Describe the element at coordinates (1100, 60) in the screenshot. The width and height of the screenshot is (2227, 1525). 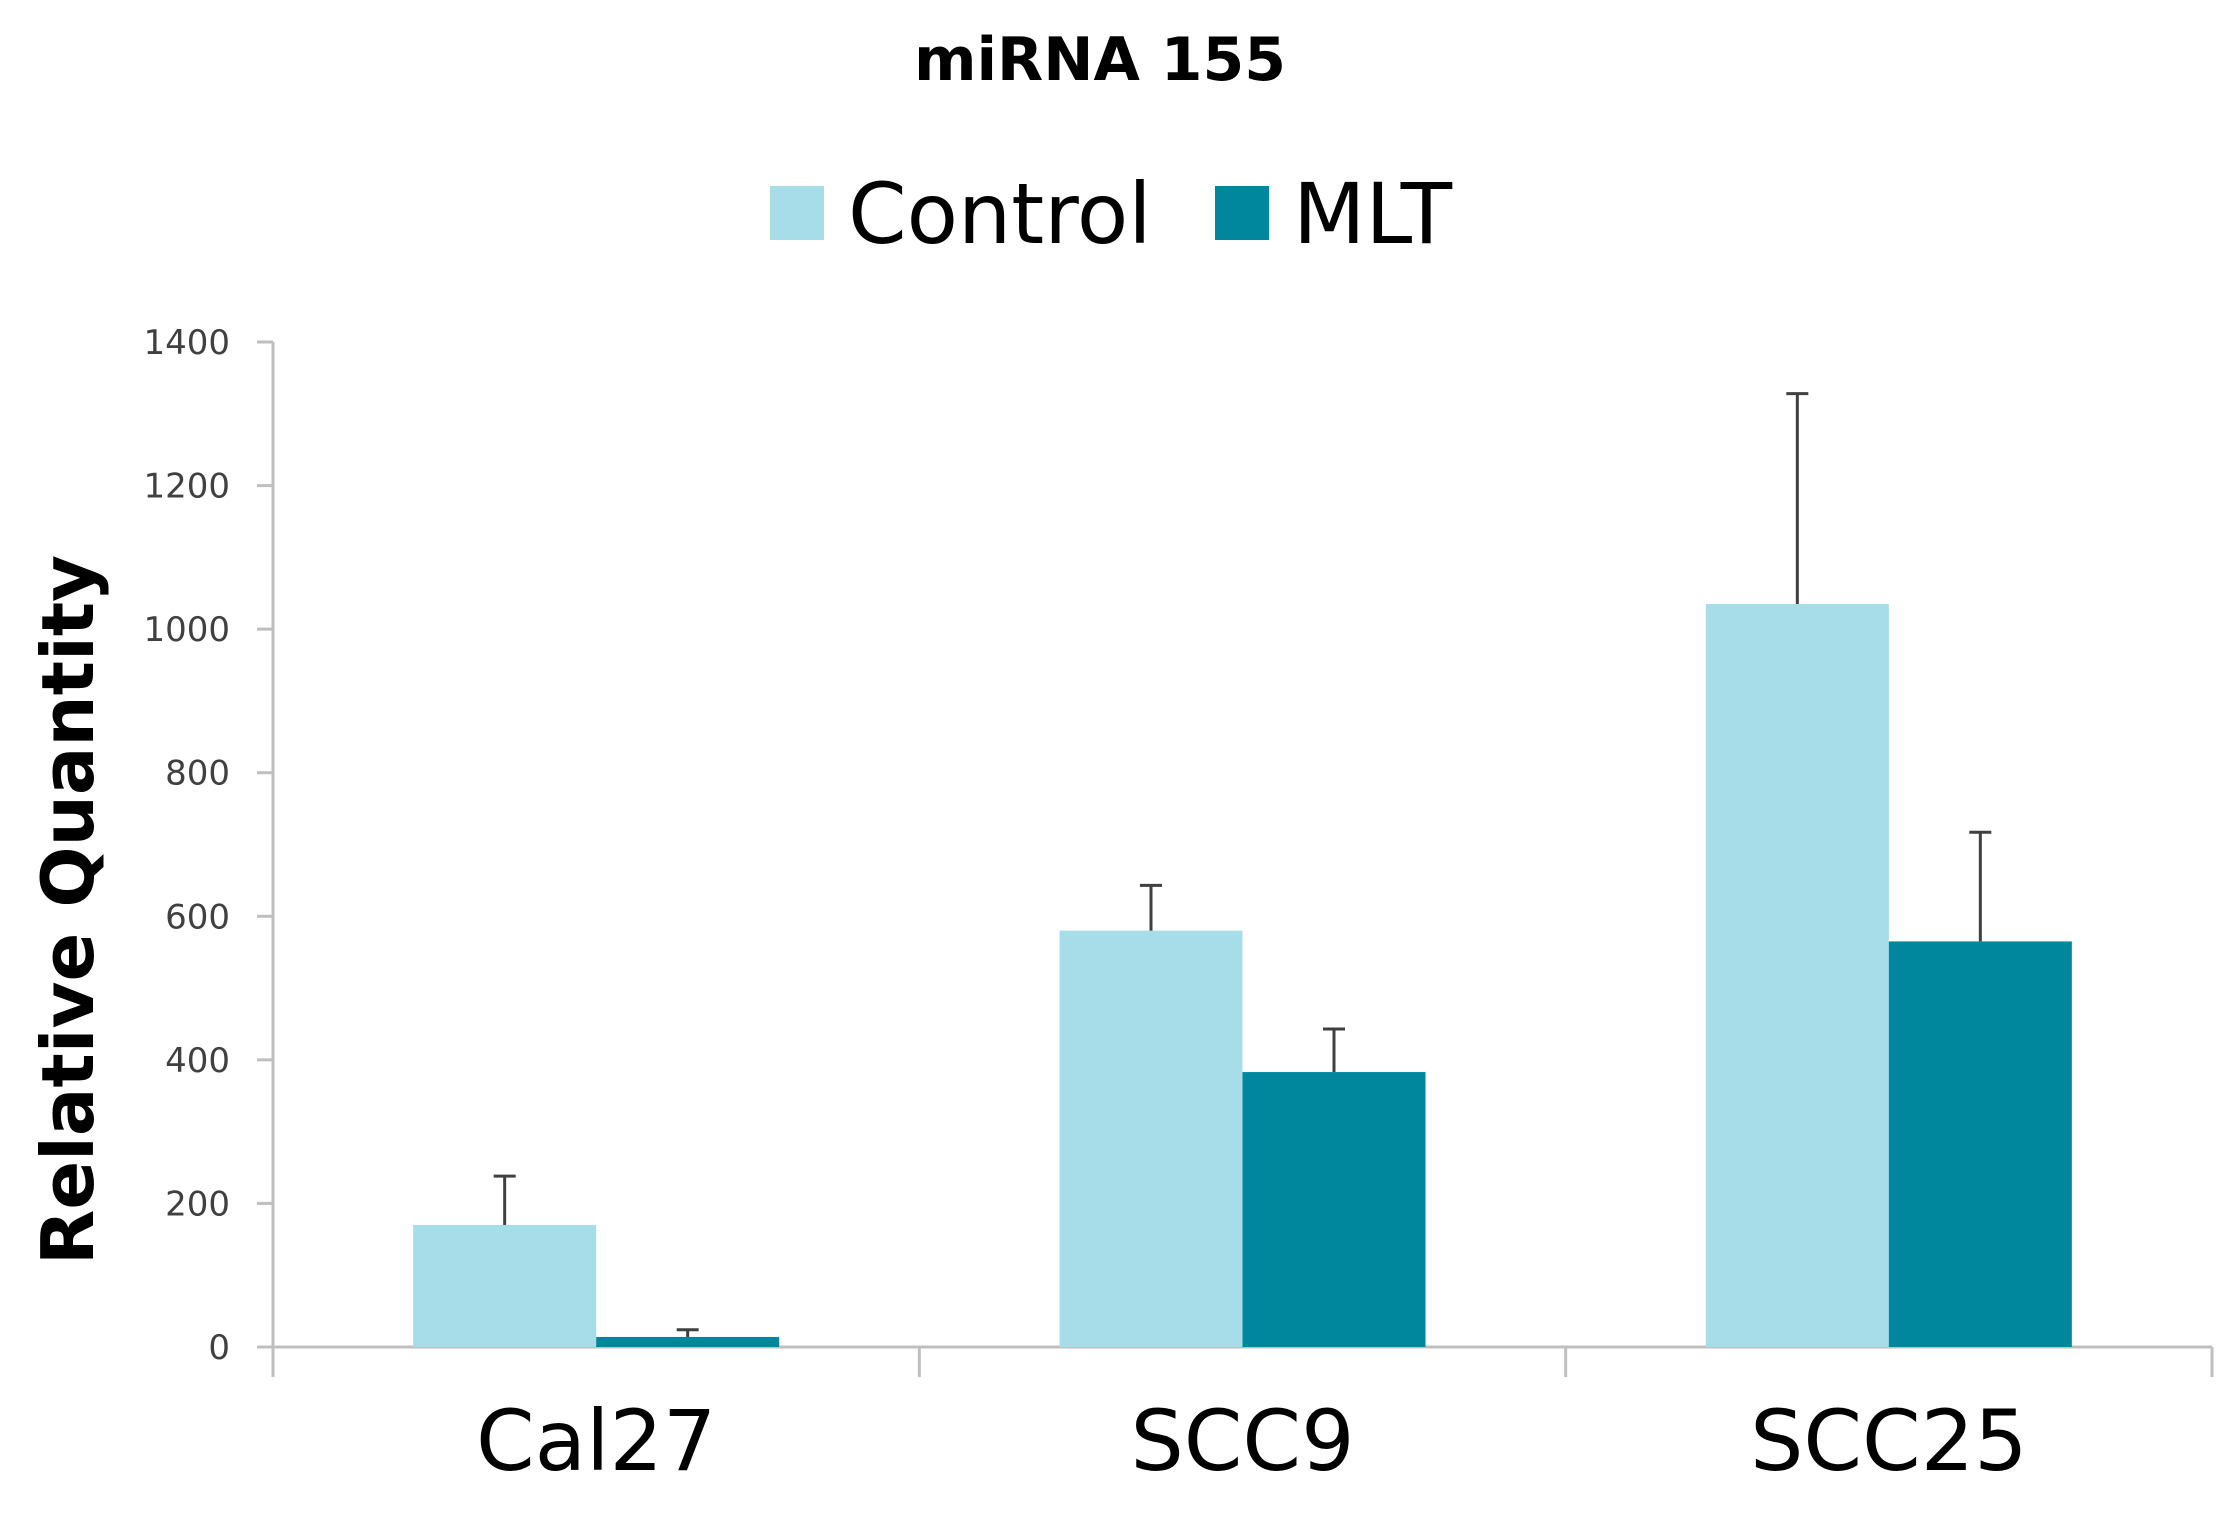
I see `chart-title: miRNA 155` at that location.